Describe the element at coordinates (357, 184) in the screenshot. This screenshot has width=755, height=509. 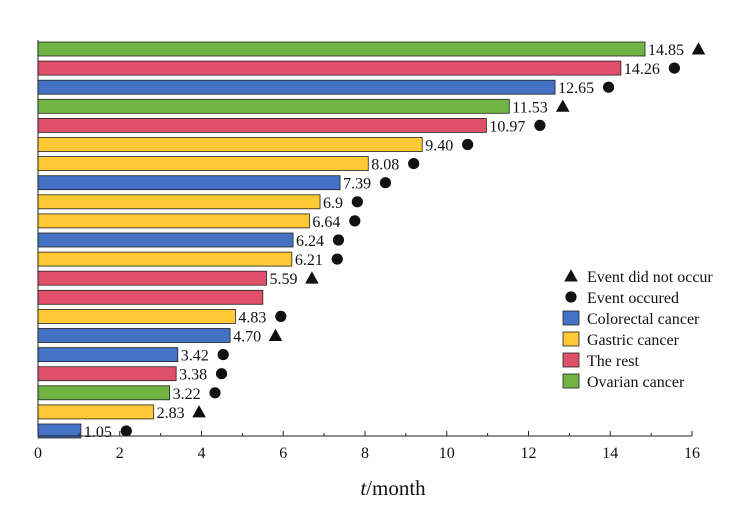
I see `bar-value-label: 7.39` at that location.